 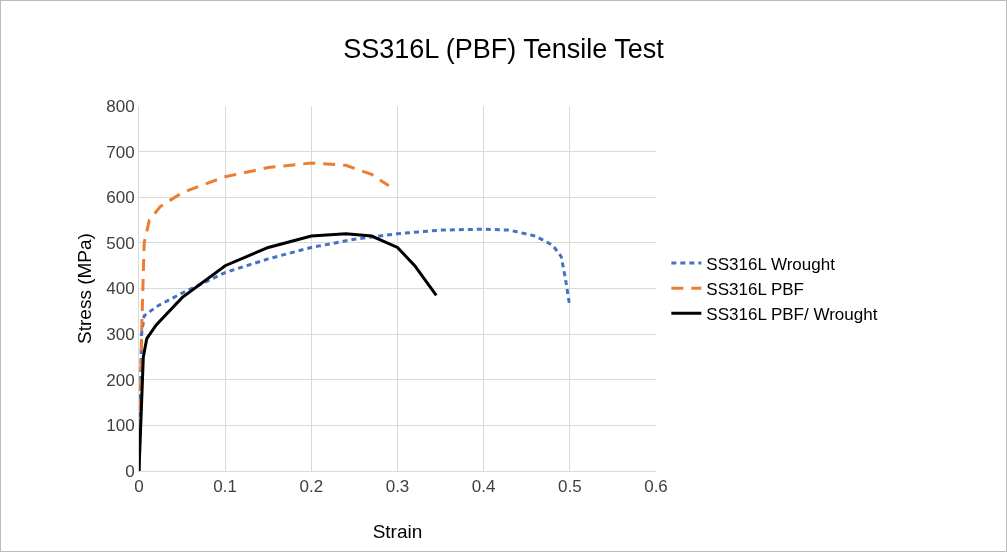 What do you see at coordinates (288, 351) in the screenshot?
I see `line-series` at bounding box center [288, 351].